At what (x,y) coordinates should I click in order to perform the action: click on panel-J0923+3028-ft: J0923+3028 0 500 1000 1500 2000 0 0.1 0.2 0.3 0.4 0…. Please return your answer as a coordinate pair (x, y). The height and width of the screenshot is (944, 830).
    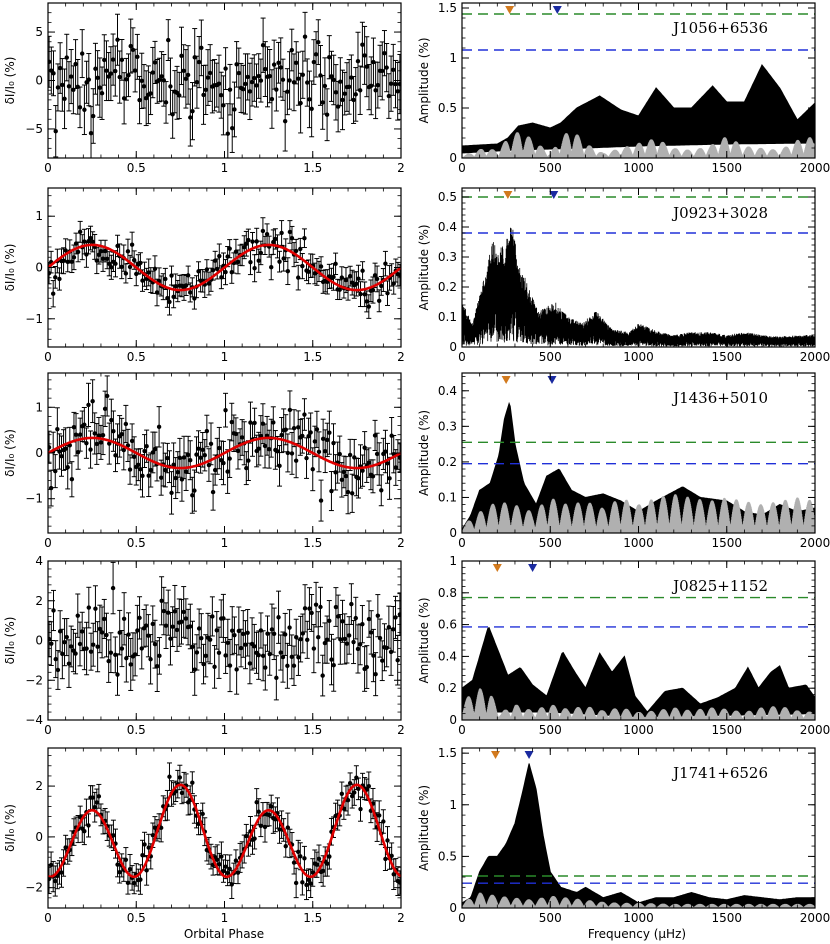
    Looking at the image, I should click on (623, 275).